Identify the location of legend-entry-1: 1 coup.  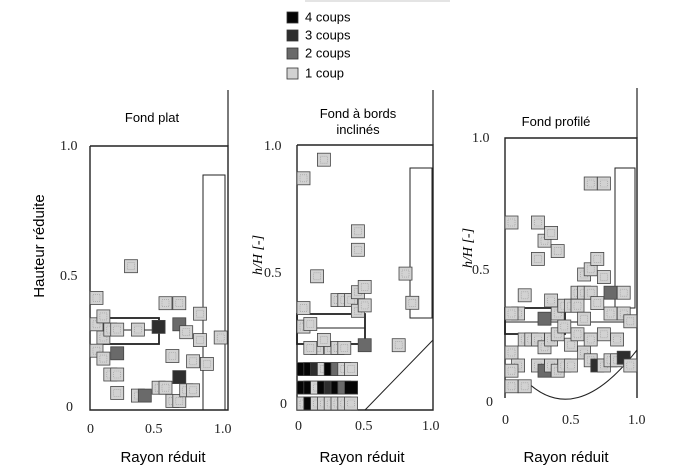
(315, 73).